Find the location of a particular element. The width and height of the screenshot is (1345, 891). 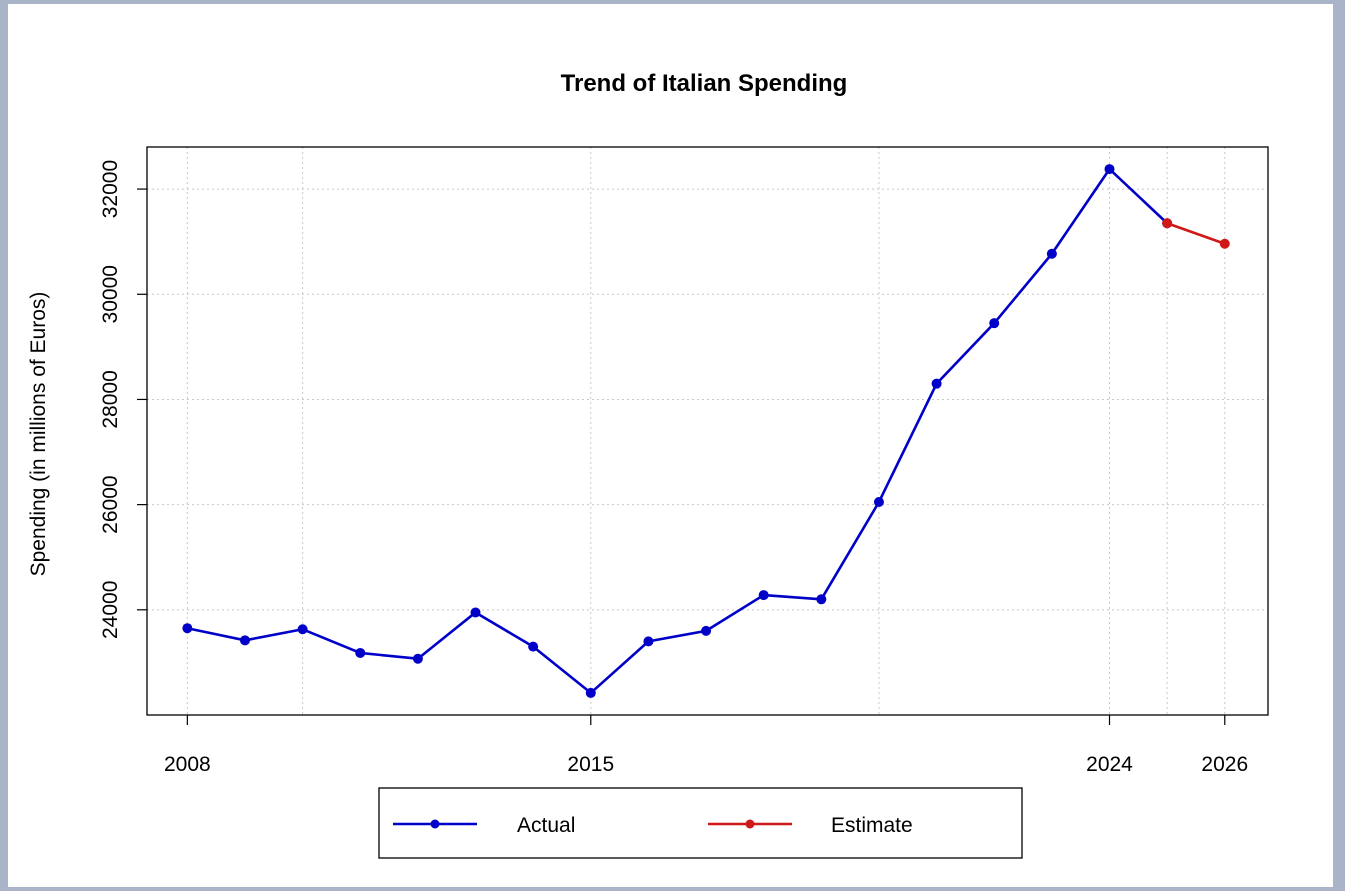

chart-title: Trend of Italian Spending is located at coordinates (704, 83).